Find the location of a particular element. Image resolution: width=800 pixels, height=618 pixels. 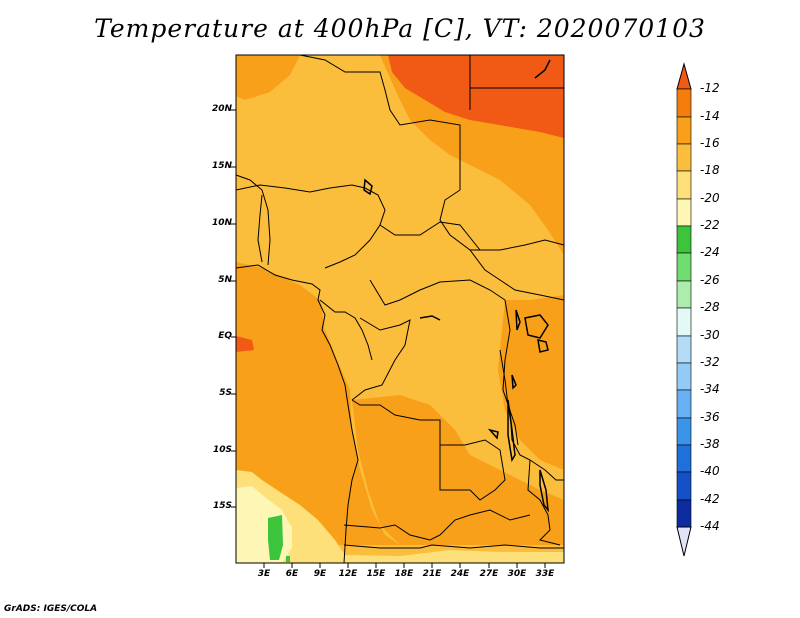

lat-label-5s: 5S is located at coordinates (225, 393).